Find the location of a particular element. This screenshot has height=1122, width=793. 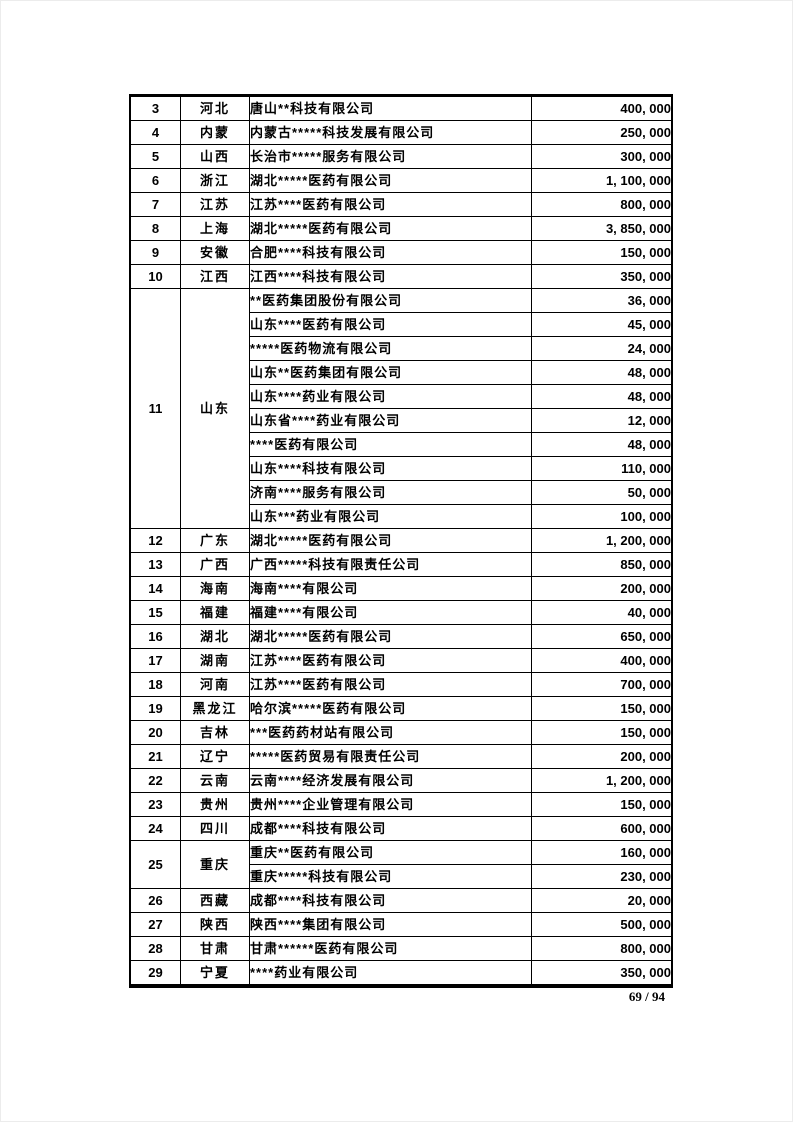

table-row: 10 江西 江西****科技有限公司 350, 000 is located at coordinates (401, 276).